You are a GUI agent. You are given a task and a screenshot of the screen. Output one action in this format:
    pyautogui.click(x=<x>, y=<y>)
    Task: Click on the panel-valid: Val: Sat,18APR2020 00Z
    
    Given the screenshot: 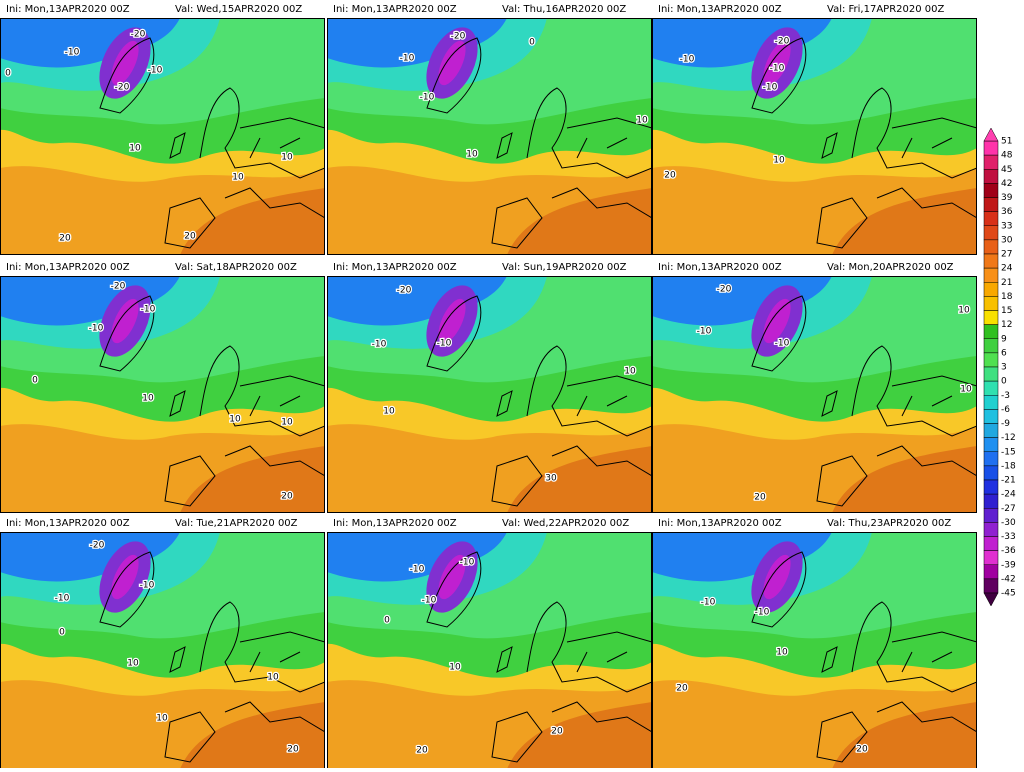 What is the action you would take?
    pyautogui.click(x=236, y=267)
    